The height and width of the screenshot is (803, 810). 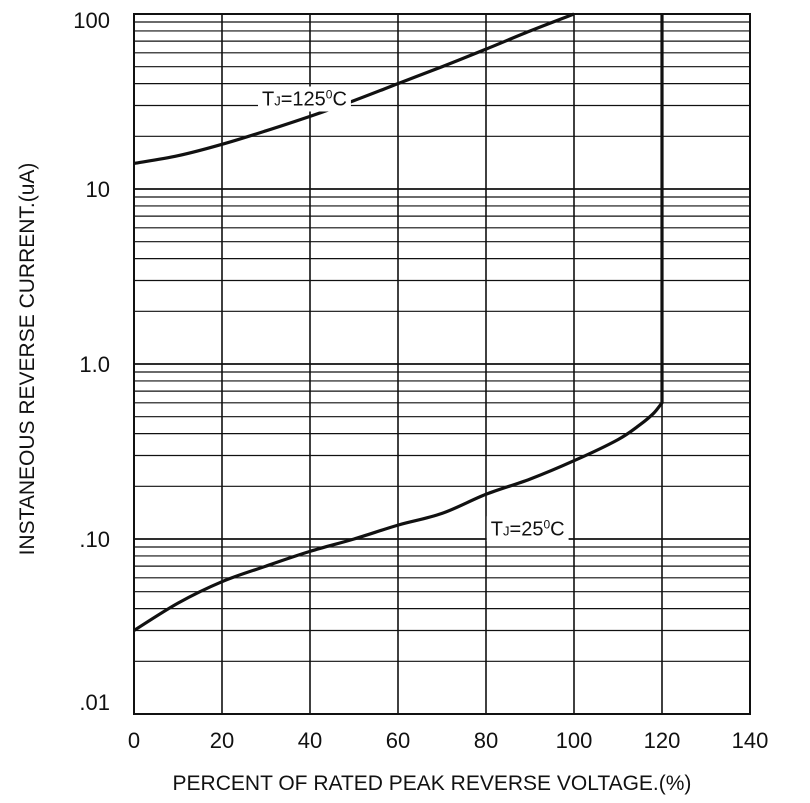 What do you see at coordinates (310, 740) in the screenshot?
I see `x-tick-label: 40` at bounding box center [310, 740].